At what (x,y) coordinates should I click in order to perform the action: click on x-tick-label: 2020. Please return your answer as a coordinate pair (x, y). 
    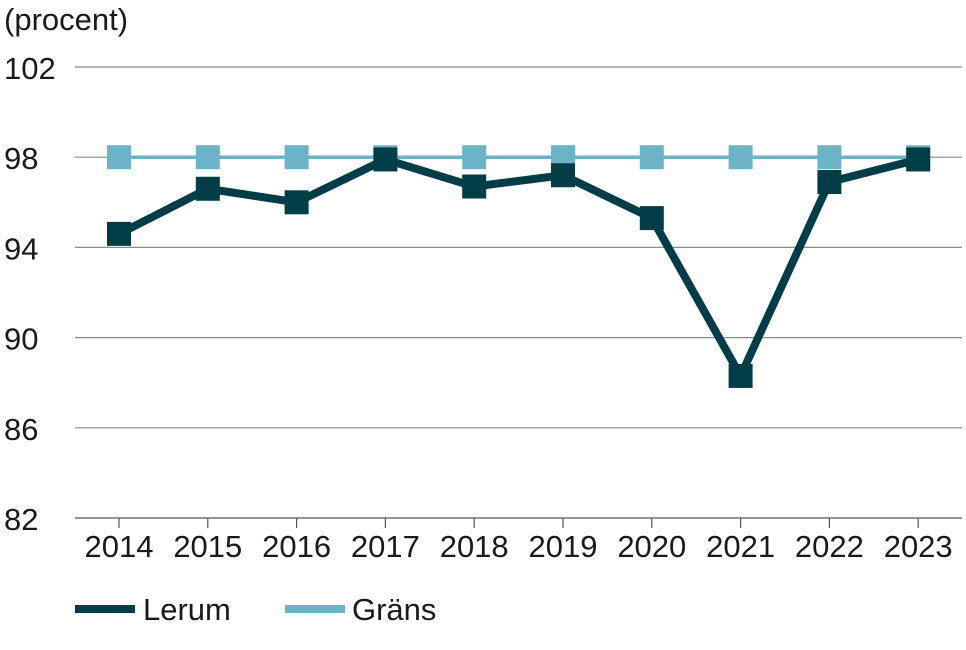
    Looking at the image, I should click on (651, 546).